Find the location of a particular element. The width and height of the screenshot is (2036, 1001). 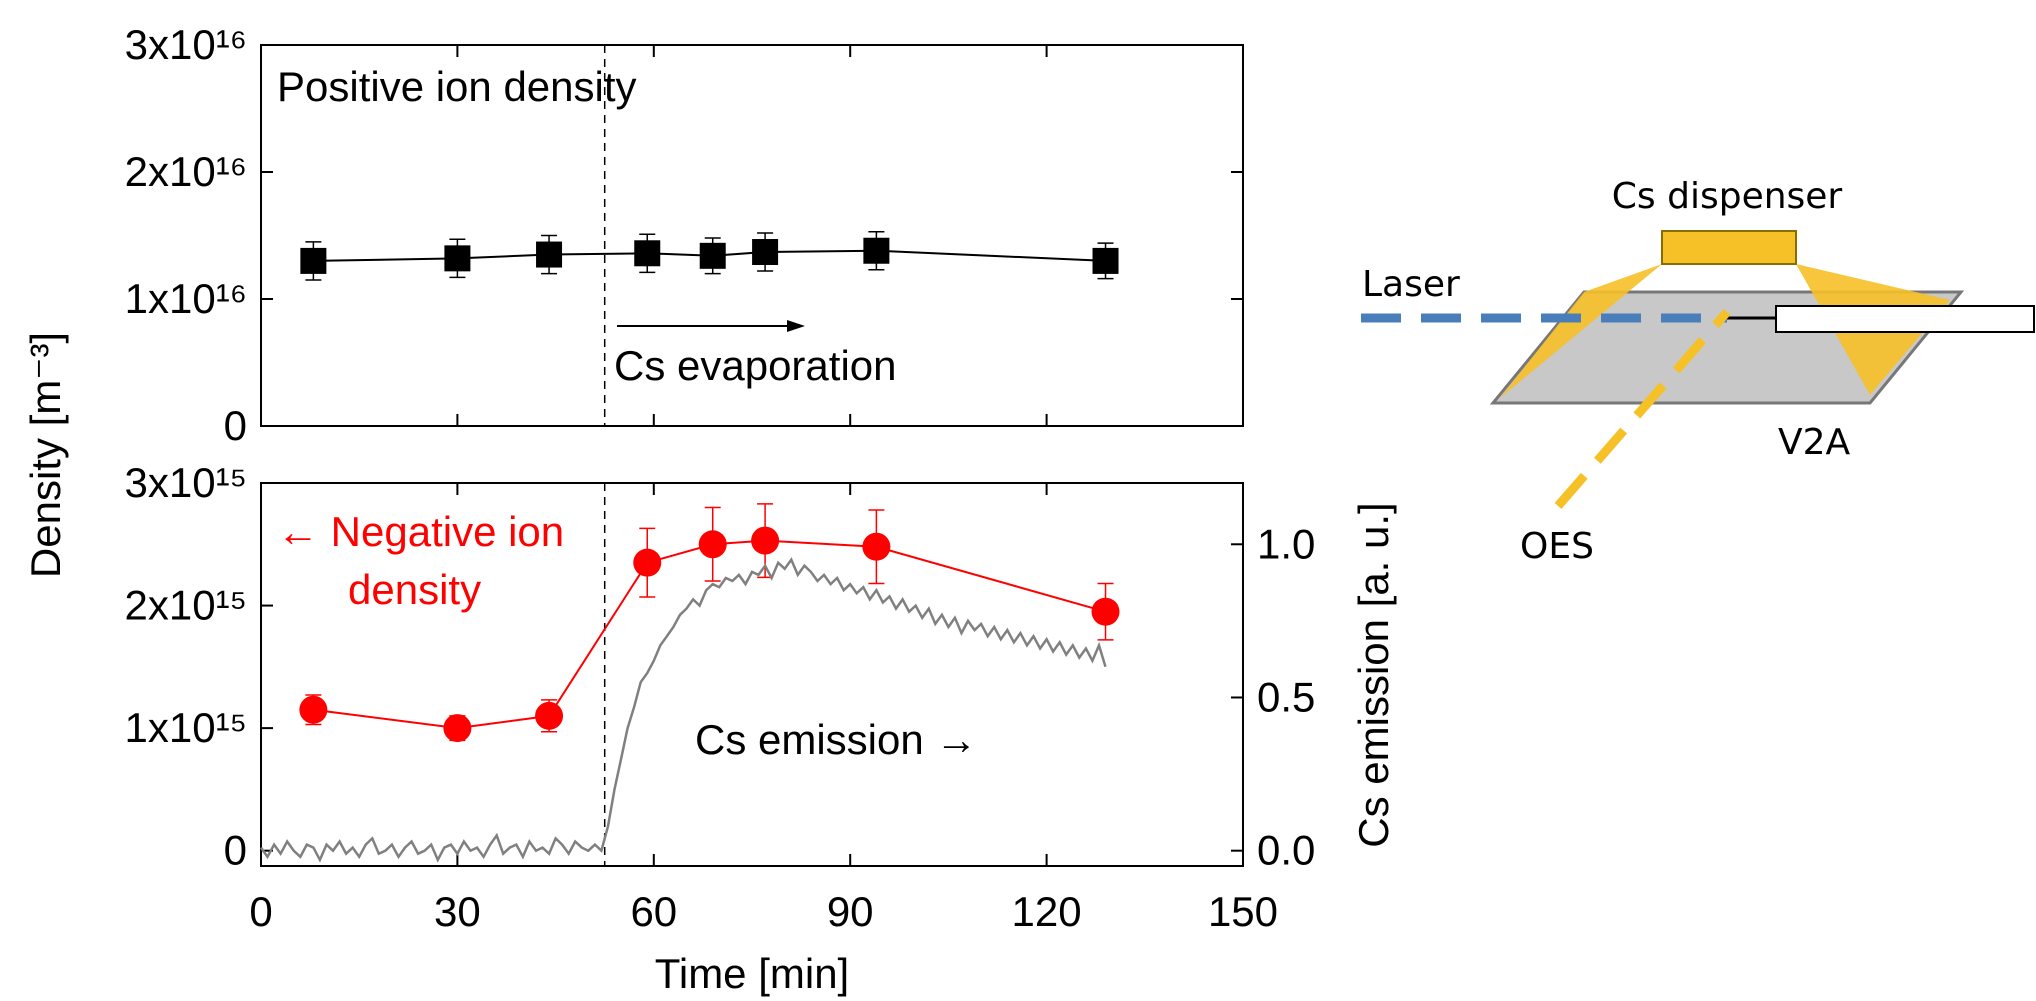

x-tick-label: 60 is located at coordinates (653, 911).